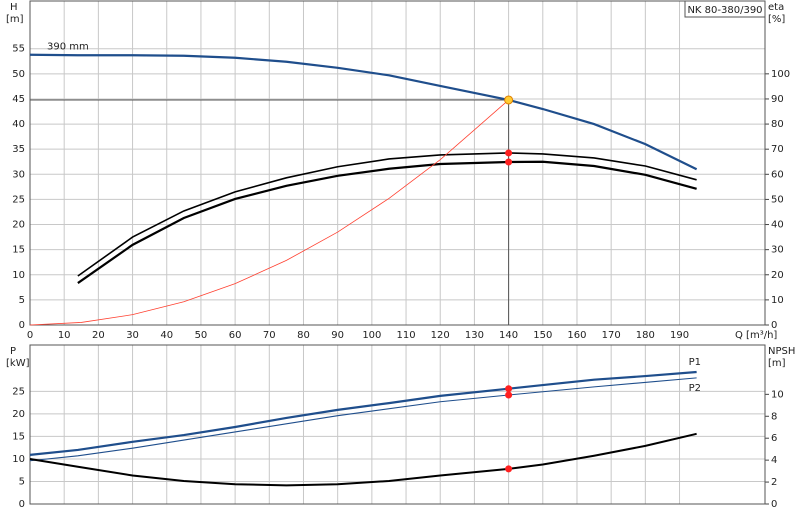  I want to click on x-tick-label: 20, so click(98, 335).